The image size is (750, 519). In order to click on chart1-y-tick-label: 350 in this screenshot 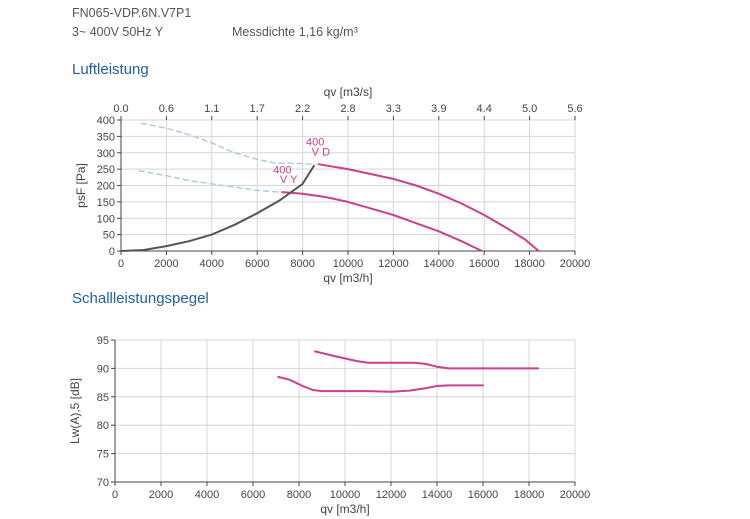, I will do `click(106, 137)`.